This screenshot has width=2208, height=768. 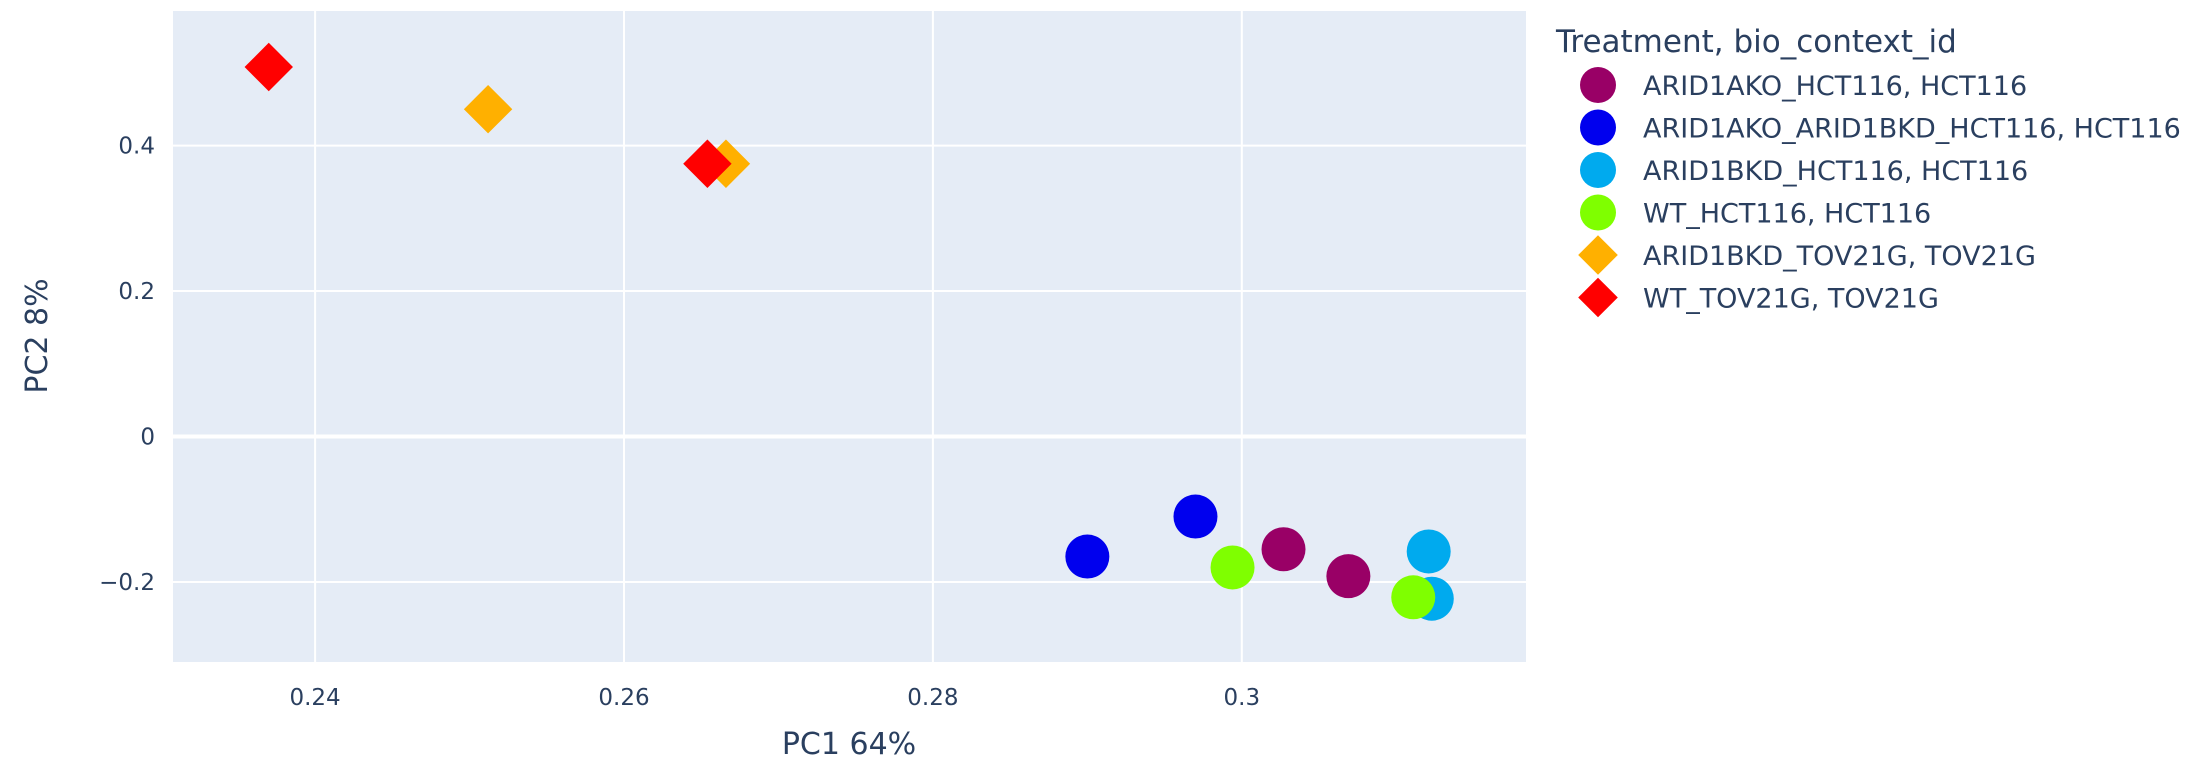 I want to click on legend-entry-label: ARID1AKO_HCT116, HCT116, so click(x=1835, y=86).